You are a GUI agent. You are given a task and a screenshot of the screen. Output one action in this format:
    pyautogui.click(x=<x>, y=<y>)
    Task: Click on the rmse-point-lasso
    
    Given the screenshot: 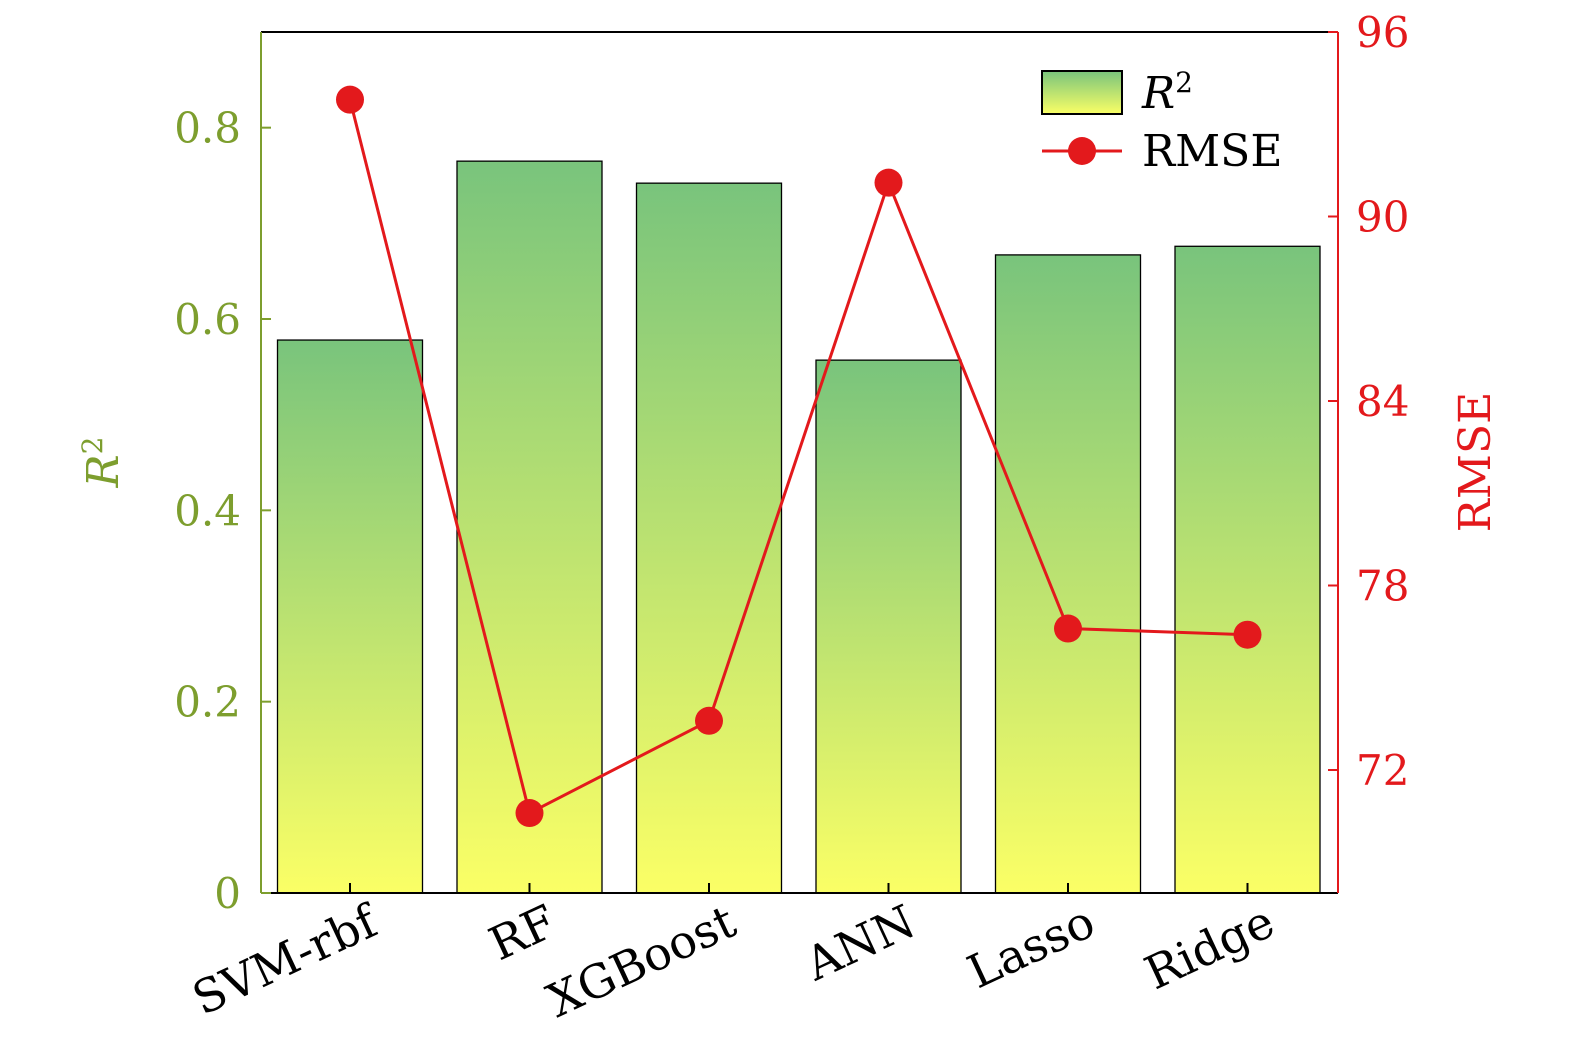 What is the action you would take?
    pyautogui.click(x=1068, y=628)
    